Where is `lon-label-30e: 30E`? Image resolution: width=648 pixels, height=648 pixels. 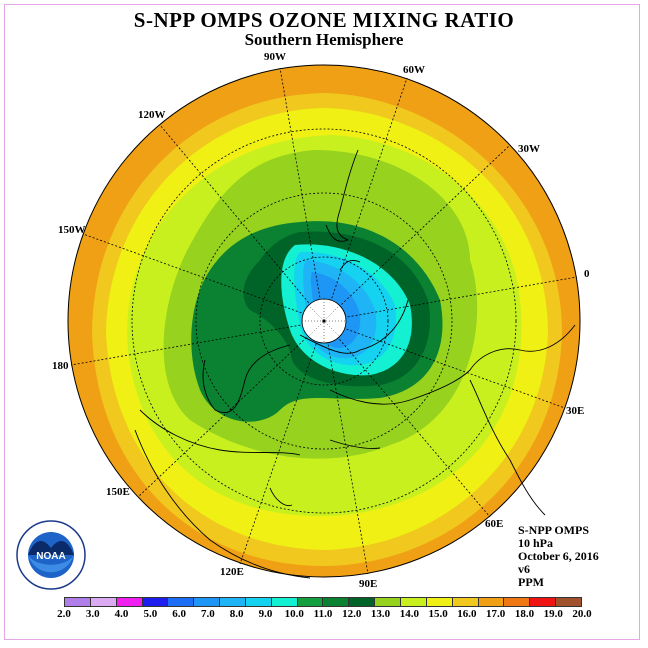 lon-label-30e: 30E is located at coordinates (575, 411).